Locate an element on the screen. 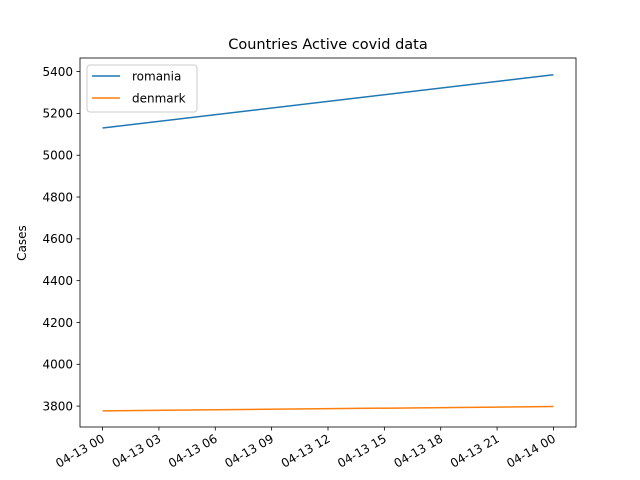 This screenshot has width=640, height=480. x-tick-label: 04-13 09 is located at coordinates (249, 450).